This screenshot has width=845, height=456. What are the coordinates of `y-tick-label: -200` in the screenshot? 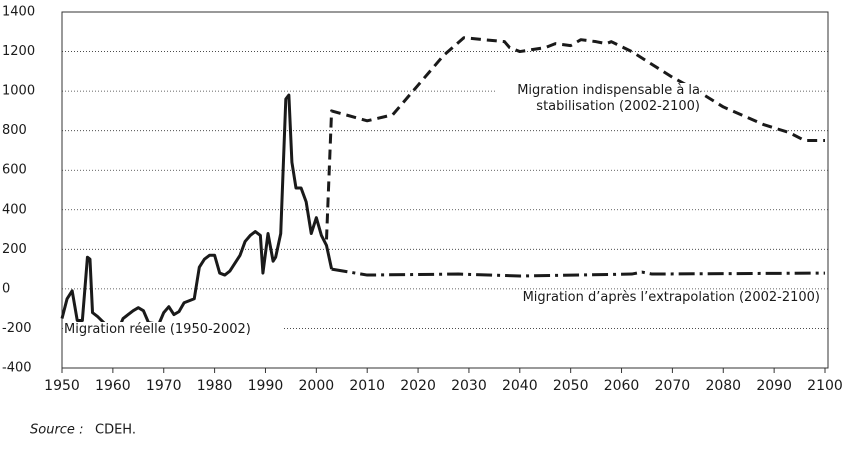 It's located at (17, 328).